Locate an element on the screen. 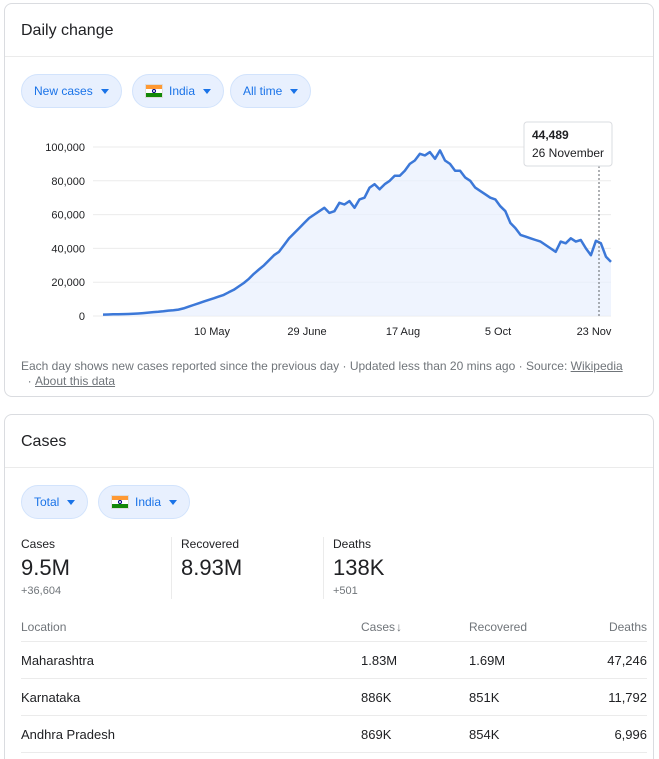 The image size is (659, 759). column-header-cases-label: Cases is located at coordinates (378, 627).